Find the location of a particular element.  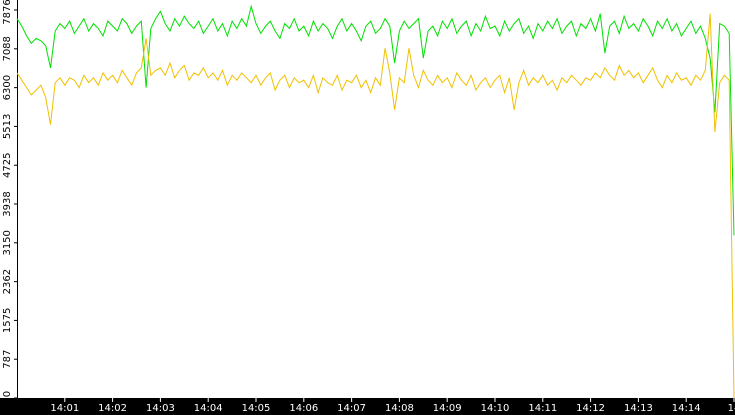

x-axis-band is located at coordinates (367, 406).